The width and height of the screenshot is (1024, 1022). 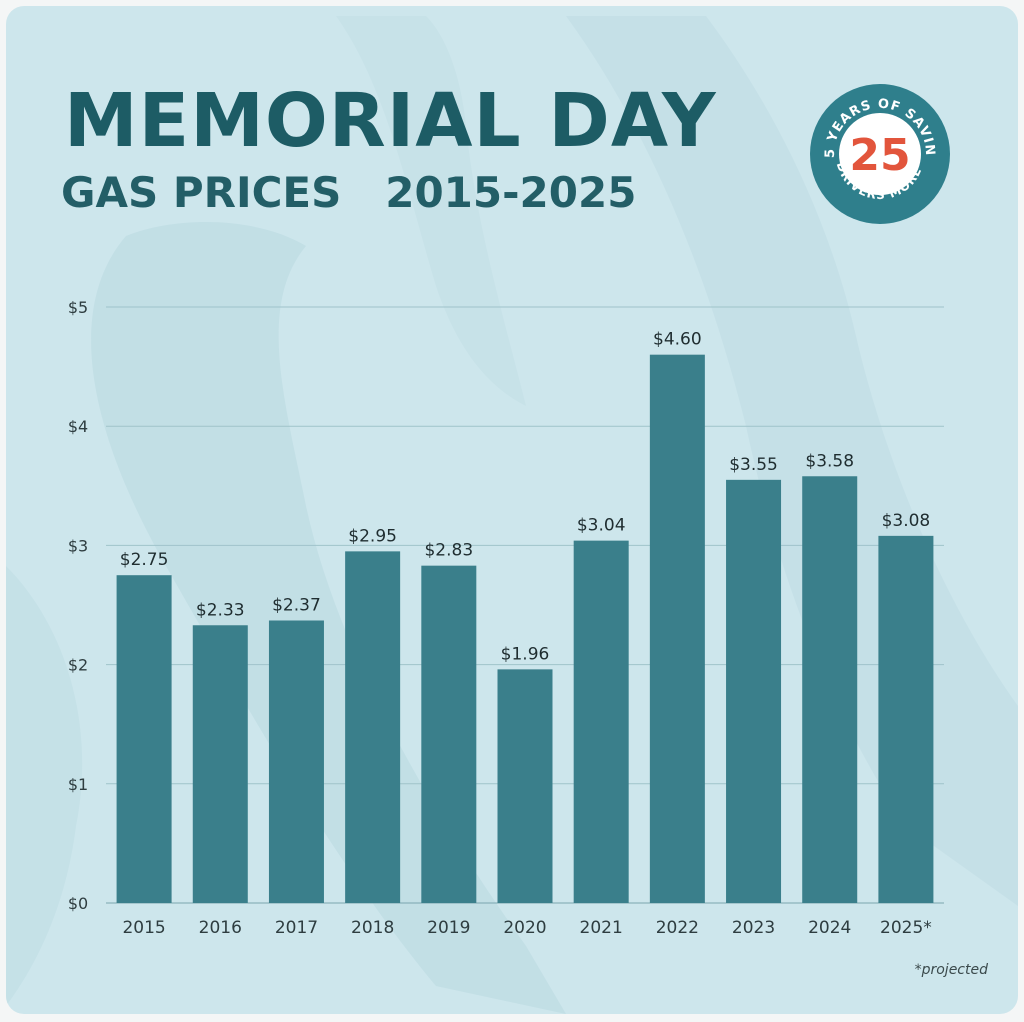 What do you see at coordinates (601, 526) in the screenshot?
I see `bar-value-label: $3.04` at bounding box center [601, 526].